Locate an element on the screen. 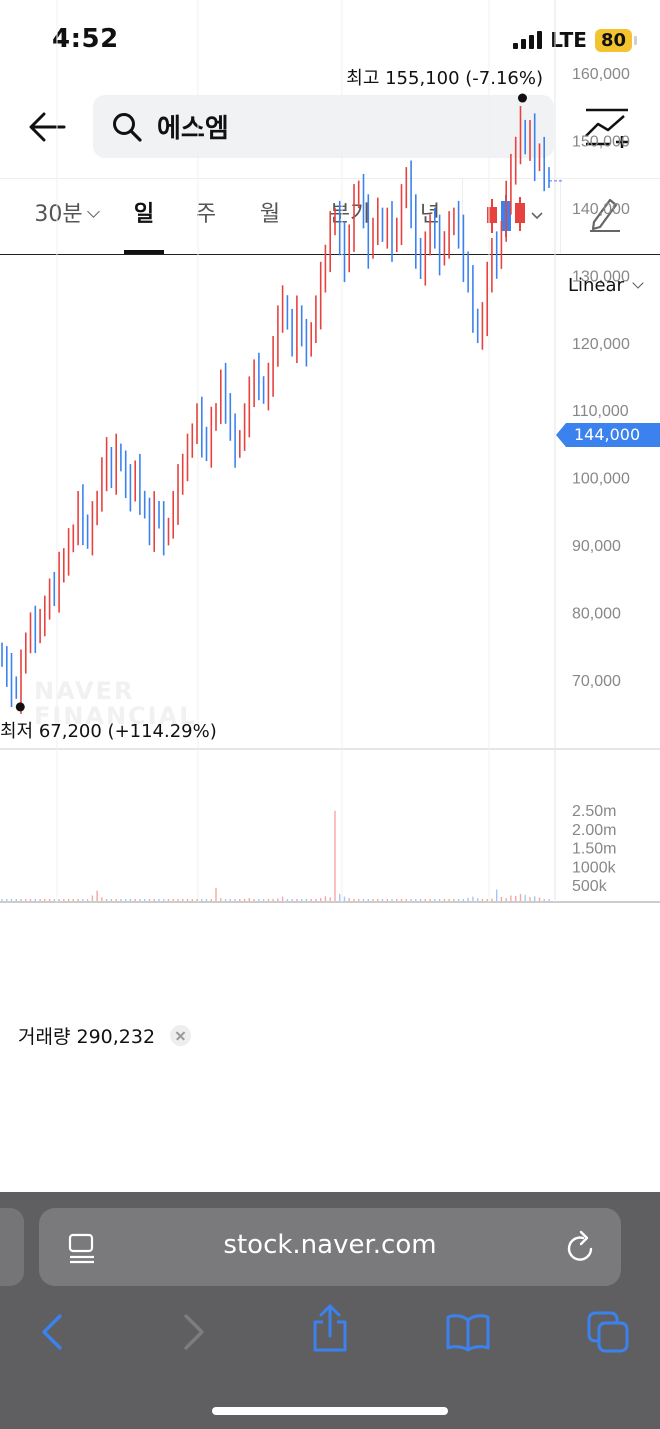  tab-month-label: 월 is located at coordinates (270, 214).